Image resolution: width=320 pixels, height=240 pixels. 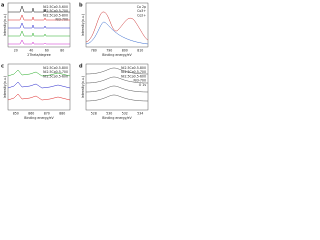 I want to click on panel-label: b, so click(x=81, y=6).